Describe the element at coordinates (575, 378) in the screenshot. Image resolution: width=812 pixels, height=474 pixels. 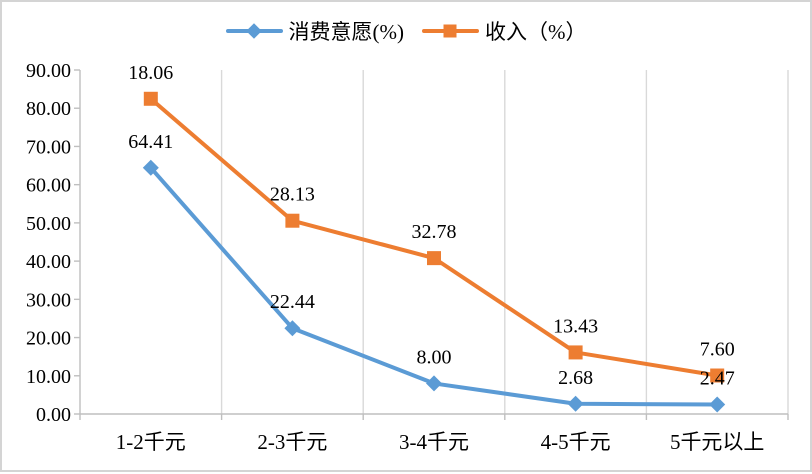
I see `data-label: 2.68` at that location.